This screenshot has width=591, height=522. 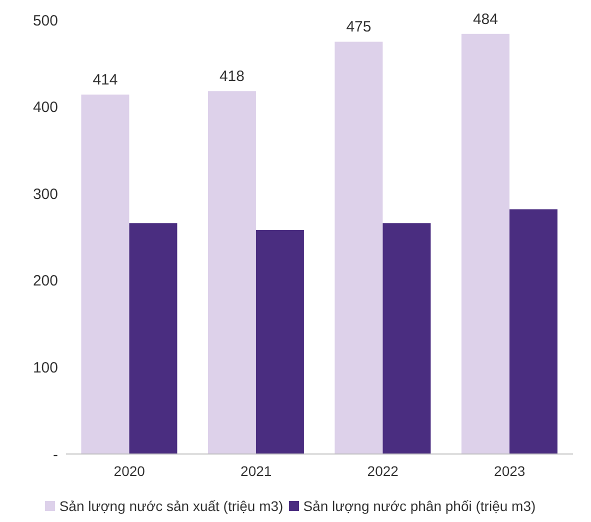 I want to click on x-tick-label: 2023, so click(x=510, y=470).